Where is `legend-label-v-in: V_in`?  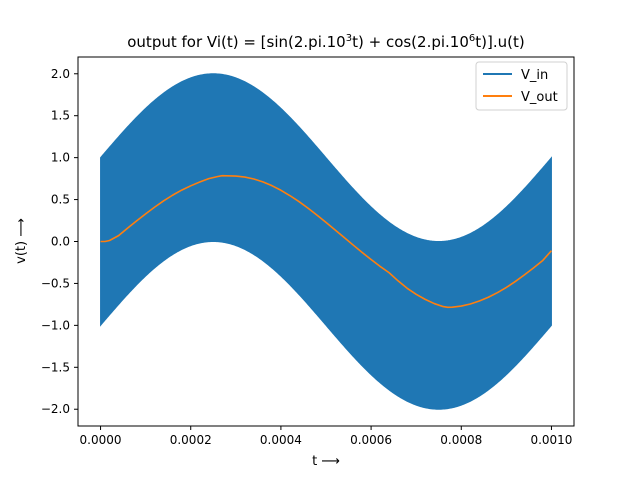
legend-label-v-in: V_in is located at coordinates (534, 75).